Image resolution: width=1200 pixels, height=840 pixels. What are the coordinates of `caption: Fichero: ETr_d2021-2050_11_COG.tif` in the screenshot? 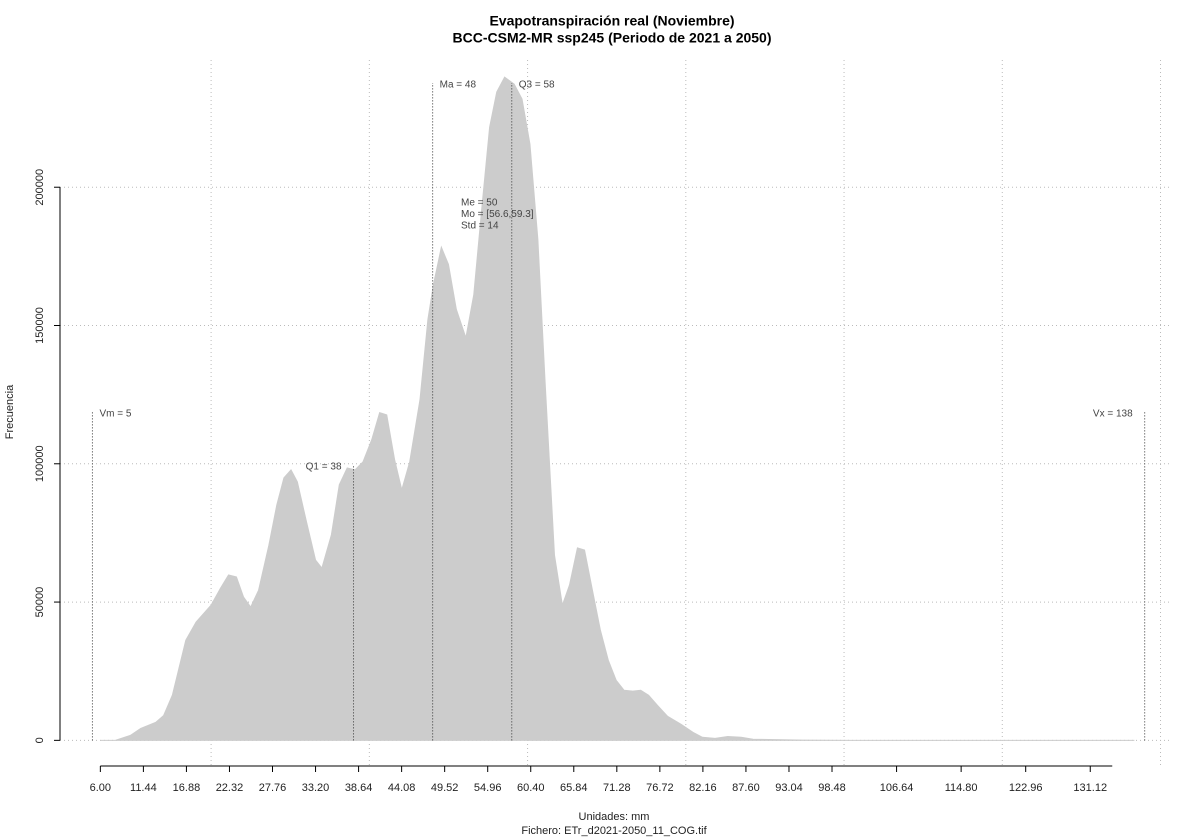 It's located at (614, 831).